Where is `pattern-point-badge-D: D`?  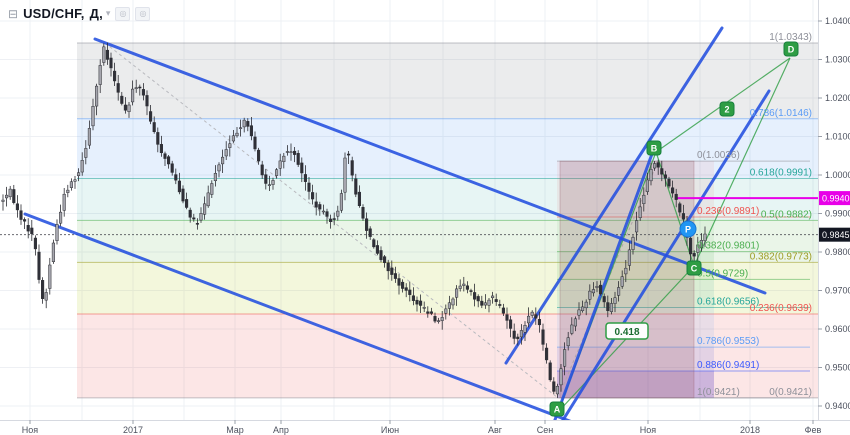 pattern-point-badge-D: D is located at coordinates (791, 49).